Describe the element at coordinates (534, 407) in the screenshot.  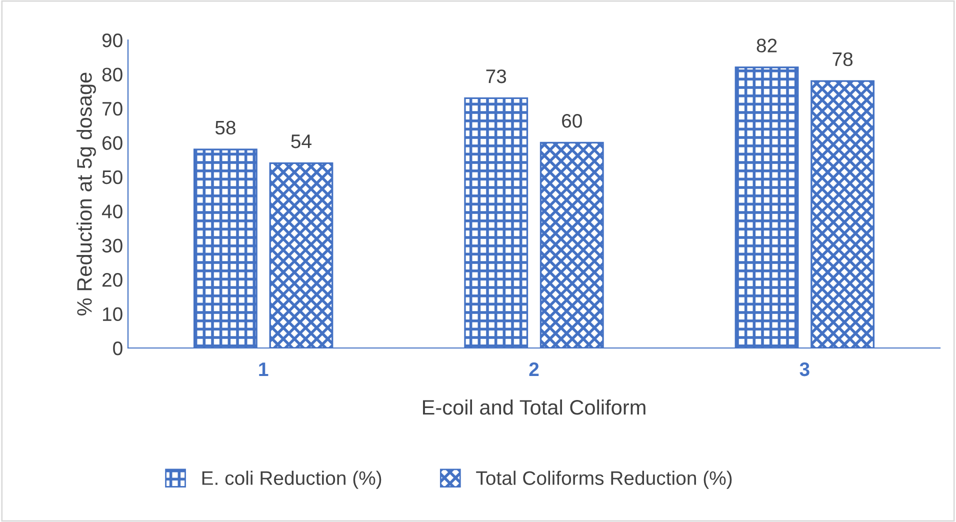
I see `x-axis-title: E-coil and Total Coliform` at that location.